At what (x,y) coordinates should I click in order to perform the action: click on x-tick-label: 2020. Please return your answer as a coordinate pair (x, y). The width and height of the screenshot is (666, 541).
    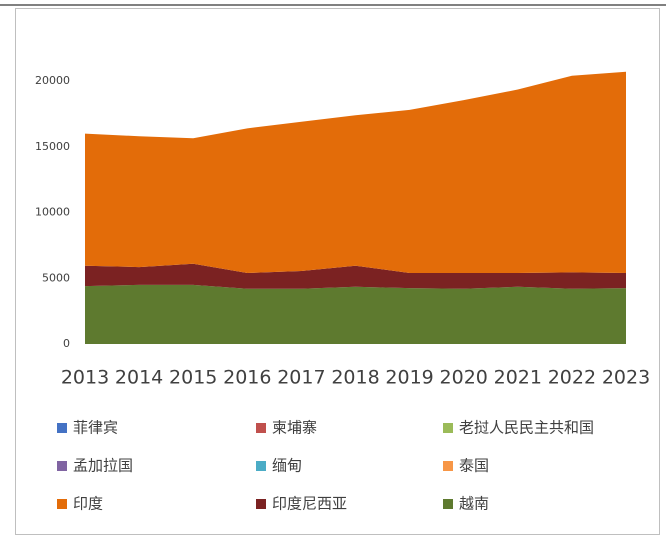
    Looking at the image, I should click on (464, 378).